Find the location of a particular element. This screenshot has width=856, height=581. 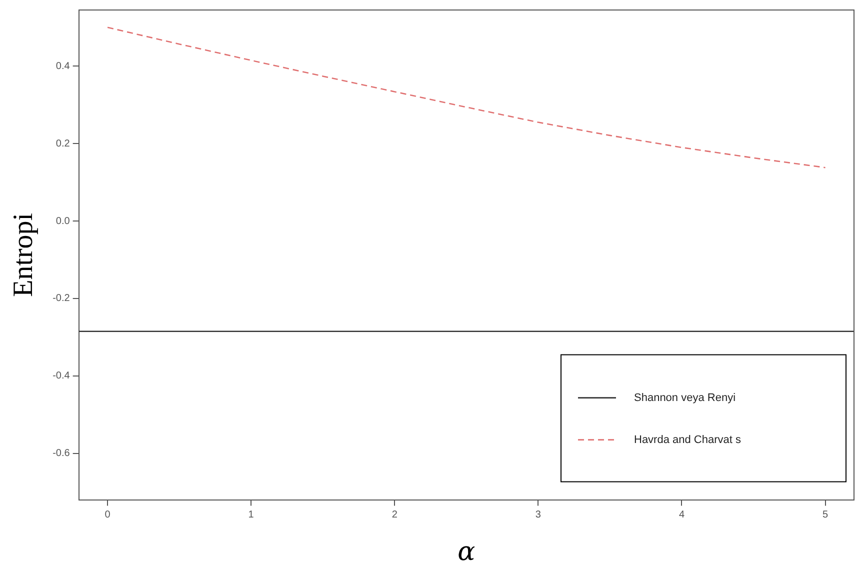

x-tick-label: 4 is located at coordinates (681, 515).